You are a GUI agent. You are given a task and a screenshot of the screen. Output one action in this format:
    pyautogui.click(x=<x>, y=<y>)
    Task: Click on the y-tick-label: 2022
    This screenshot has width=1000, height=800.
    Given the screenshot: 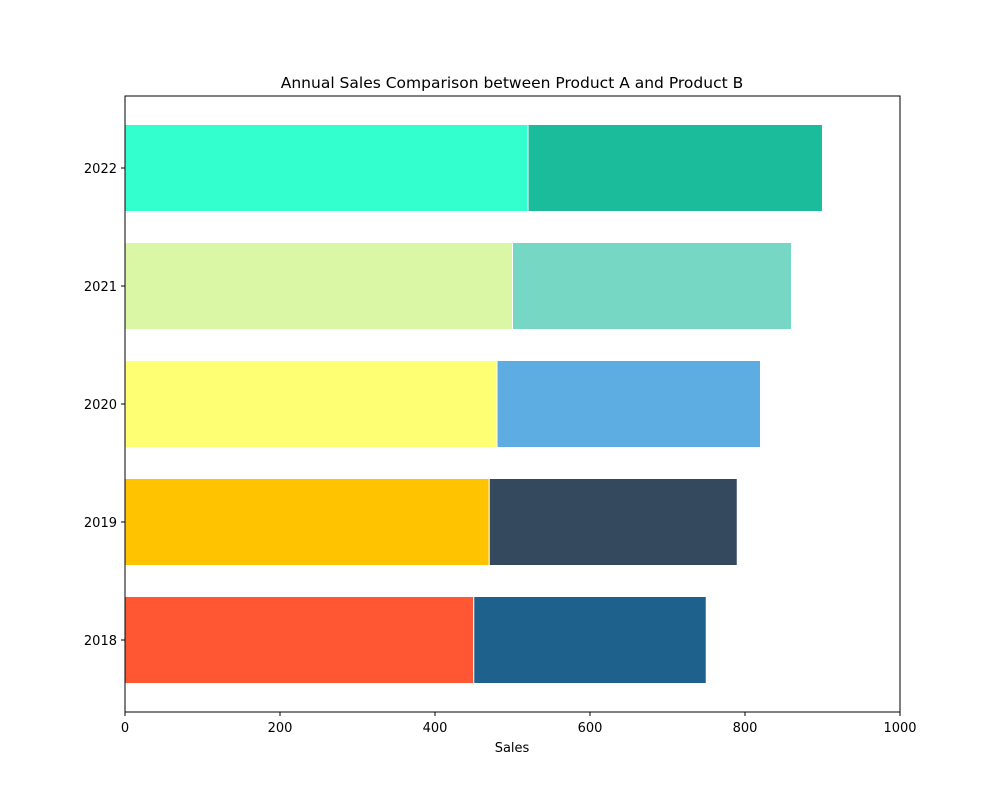 What is the action you would take?
    pyautogui.click(x=100, y=169)
    